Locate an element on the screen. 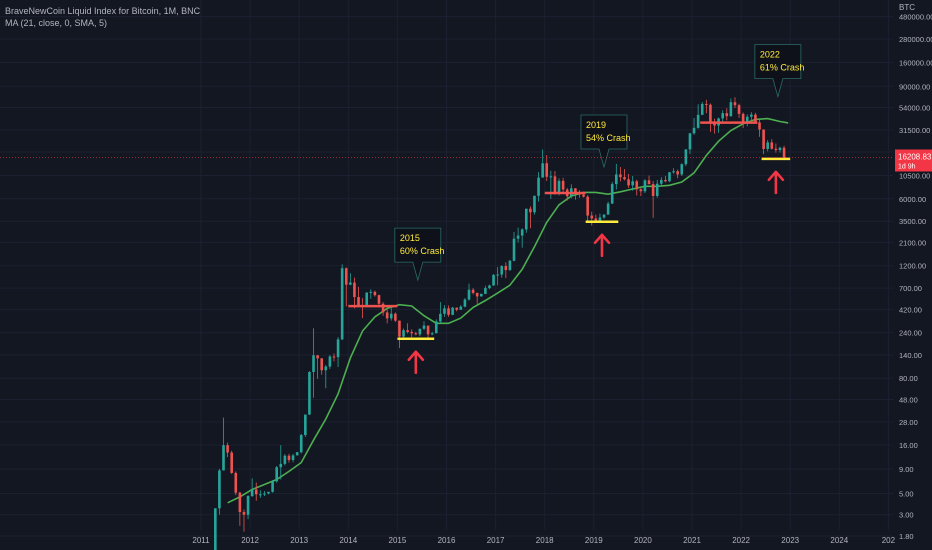  x-tick-label: 2020 is located at coordinates (643, 540).